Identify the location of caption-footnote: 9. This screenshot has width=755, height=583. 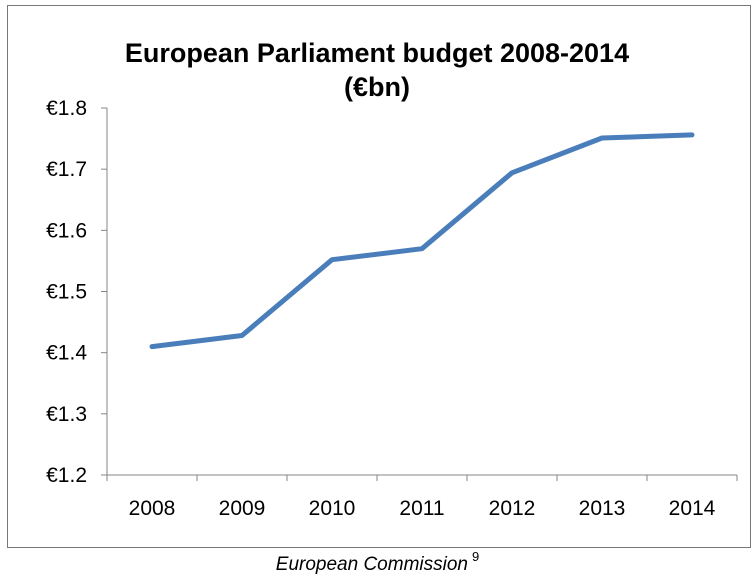
(475, 556).